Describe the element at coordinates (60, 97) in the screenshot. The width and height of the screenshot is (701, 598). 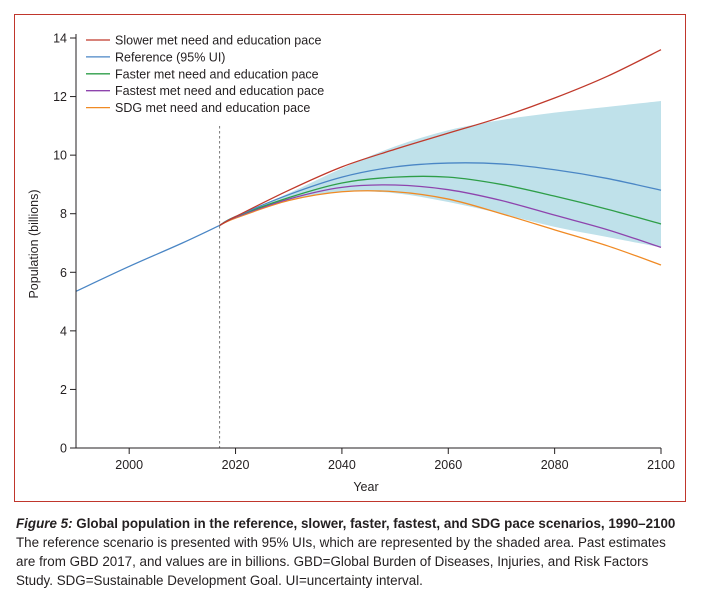
I see `y-tick-label: 12` at that location.